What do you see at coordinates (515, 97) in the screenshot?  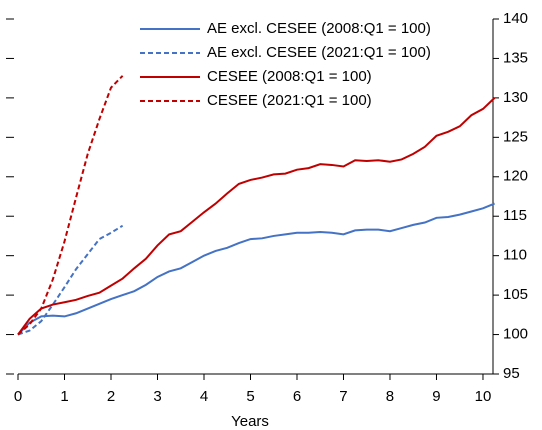 I see `y-tick-label: 130` at bounding box center [515, 97].